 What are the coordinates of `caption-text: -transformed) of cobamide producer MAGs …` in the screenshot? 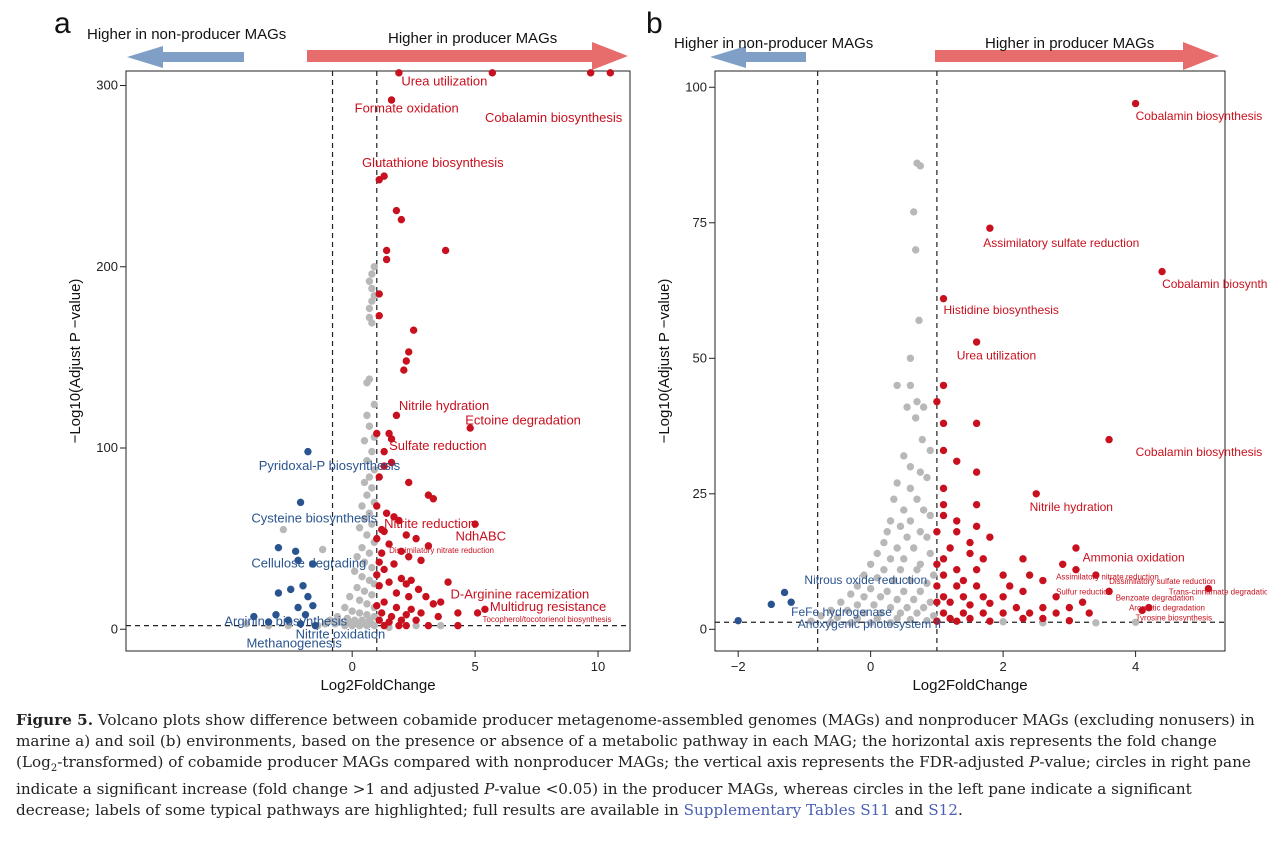 It's located at (543, 762).